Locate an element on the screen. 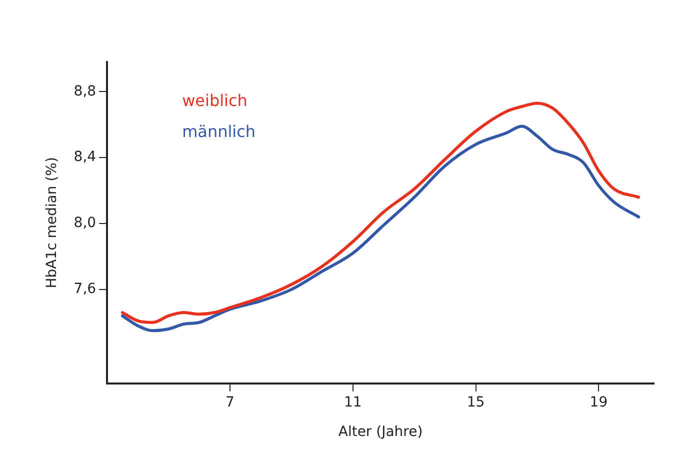  y-tick-label: 8,0 is located at coordinates (85, 223).